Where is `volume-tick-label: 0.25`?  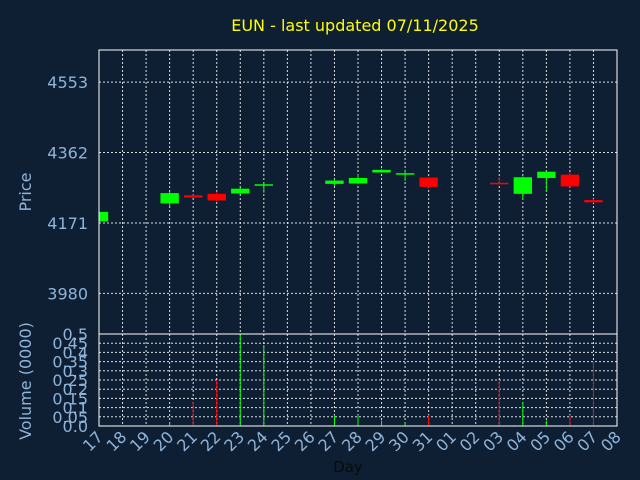 volume-tick-label: 0.25 is located at coordinates (70, 380).